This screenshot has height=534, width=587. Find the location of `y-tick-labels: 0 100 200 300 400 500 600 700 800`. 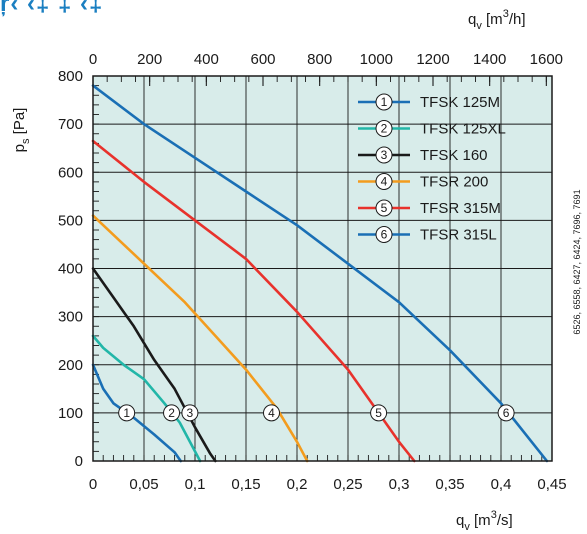

y-tick-labels: 0 100 200 300 400 500 600 700 800 is located at coordinates (70, 269).